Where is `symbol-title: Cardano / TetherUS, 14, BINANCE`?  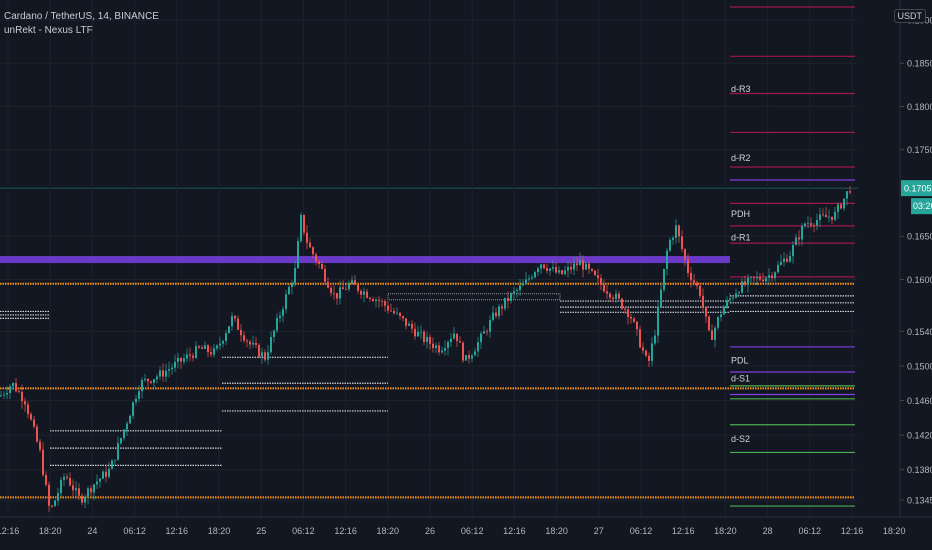 symbol-title: Cardano / TetherUS, 14, BINANCE is located at coordinates (81, 16).